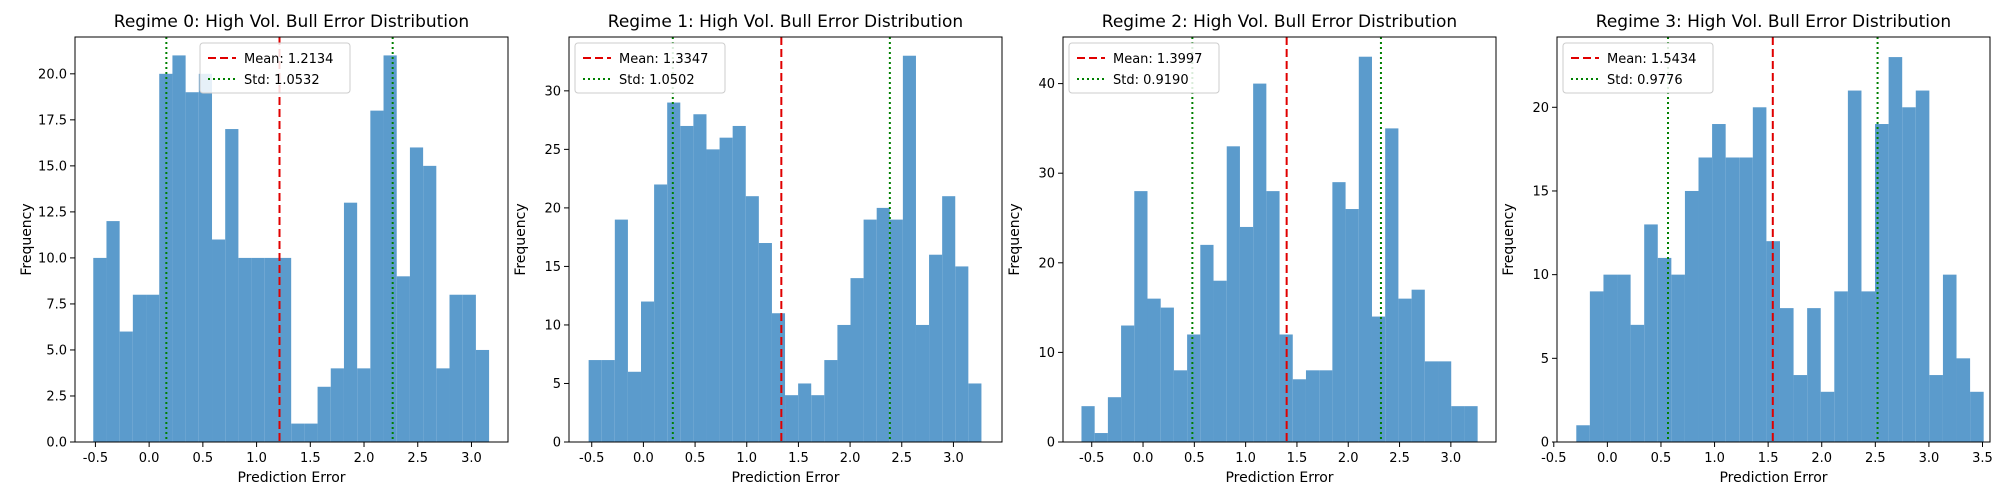  I want to click on y-tick-label: 7.5, so click(56, 304).